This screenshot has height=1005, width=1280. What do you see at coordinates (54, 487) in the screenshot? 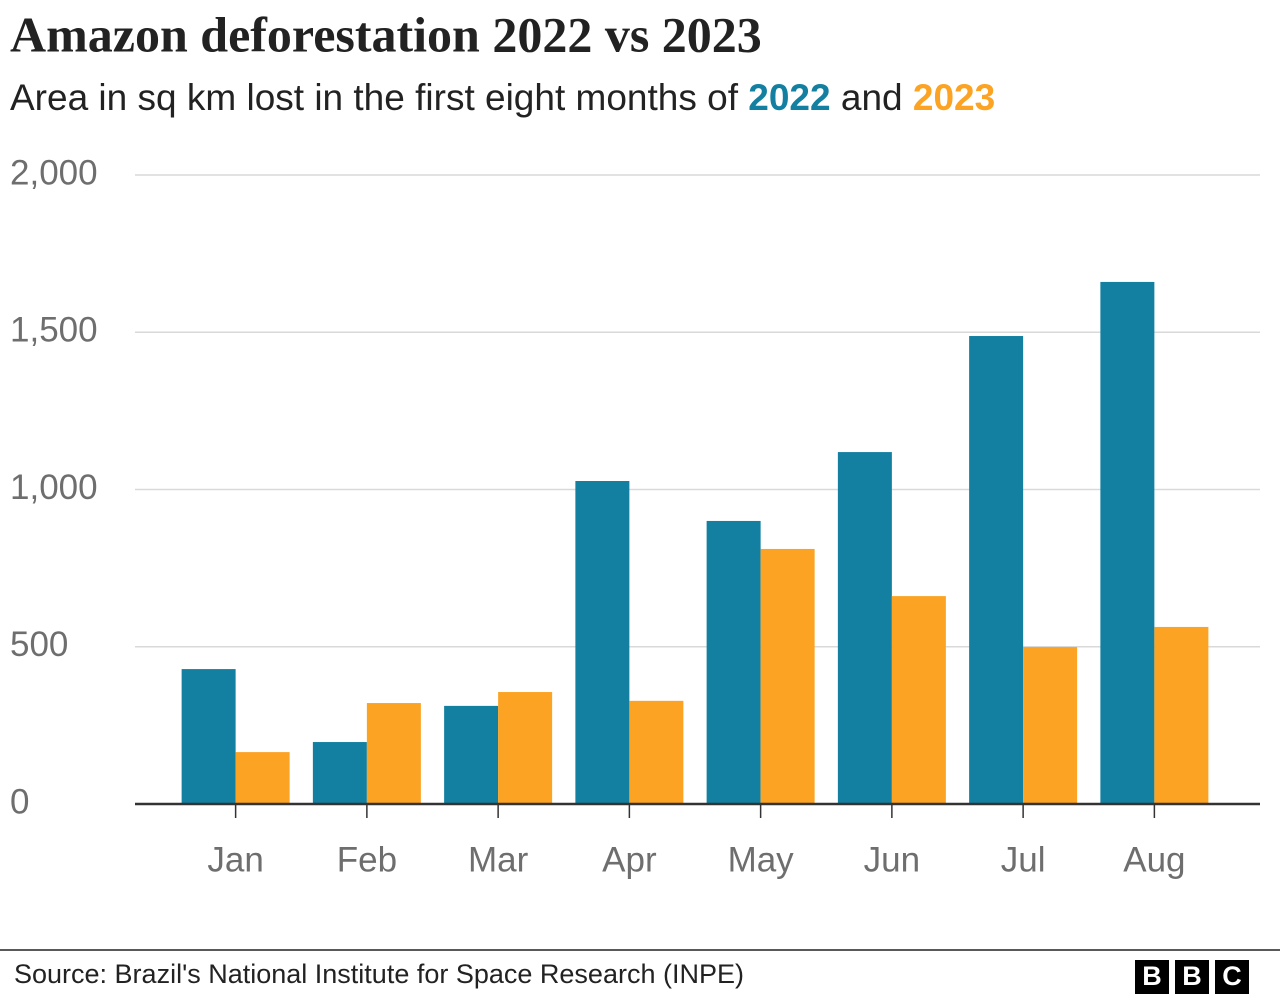
I see `y-tick-label: 1,000` at bounding box center [54, 487].